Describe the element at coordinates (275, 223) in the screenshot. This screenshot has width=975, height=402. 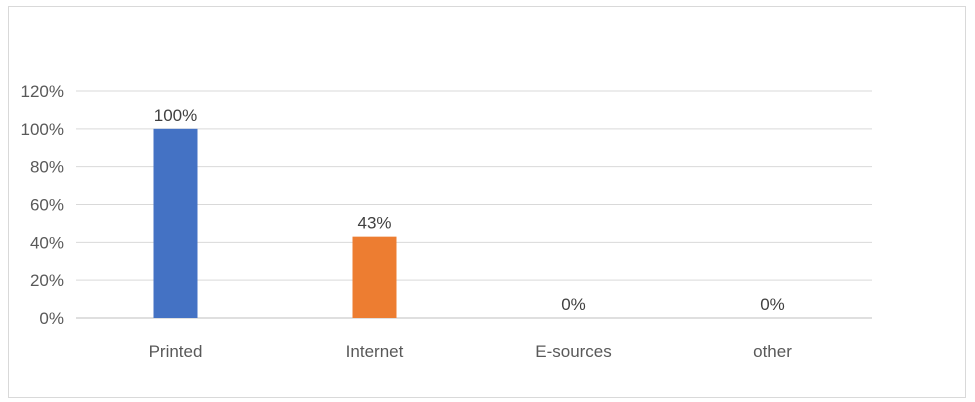
I see `bars` at that location.